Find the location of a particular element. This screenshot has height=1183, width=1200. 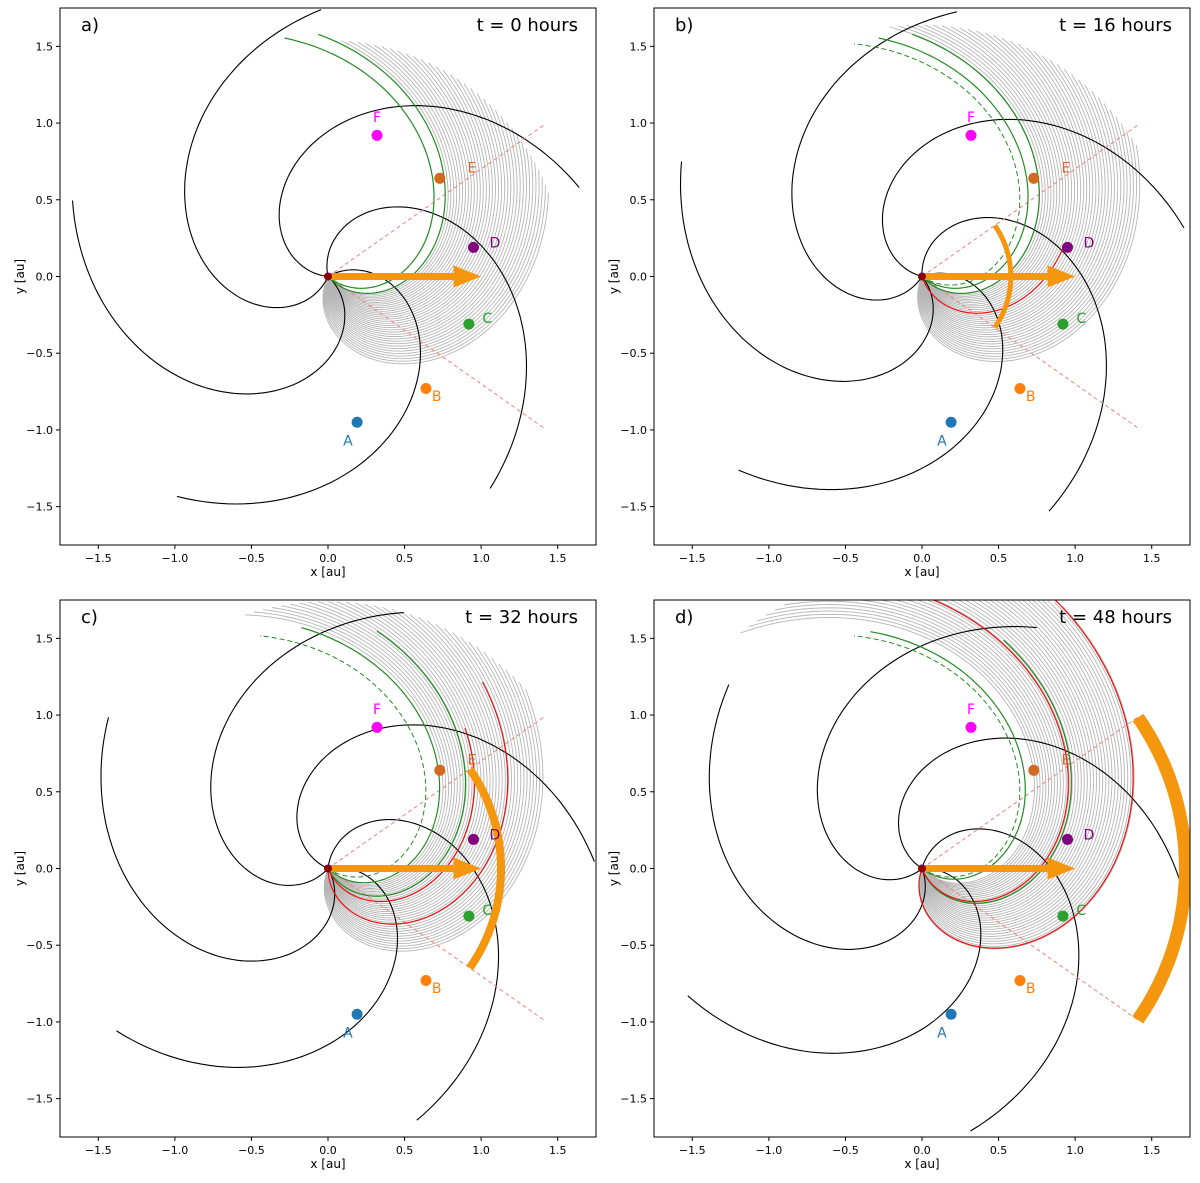

observer-d-label: D is located at coordinates (495, 836).